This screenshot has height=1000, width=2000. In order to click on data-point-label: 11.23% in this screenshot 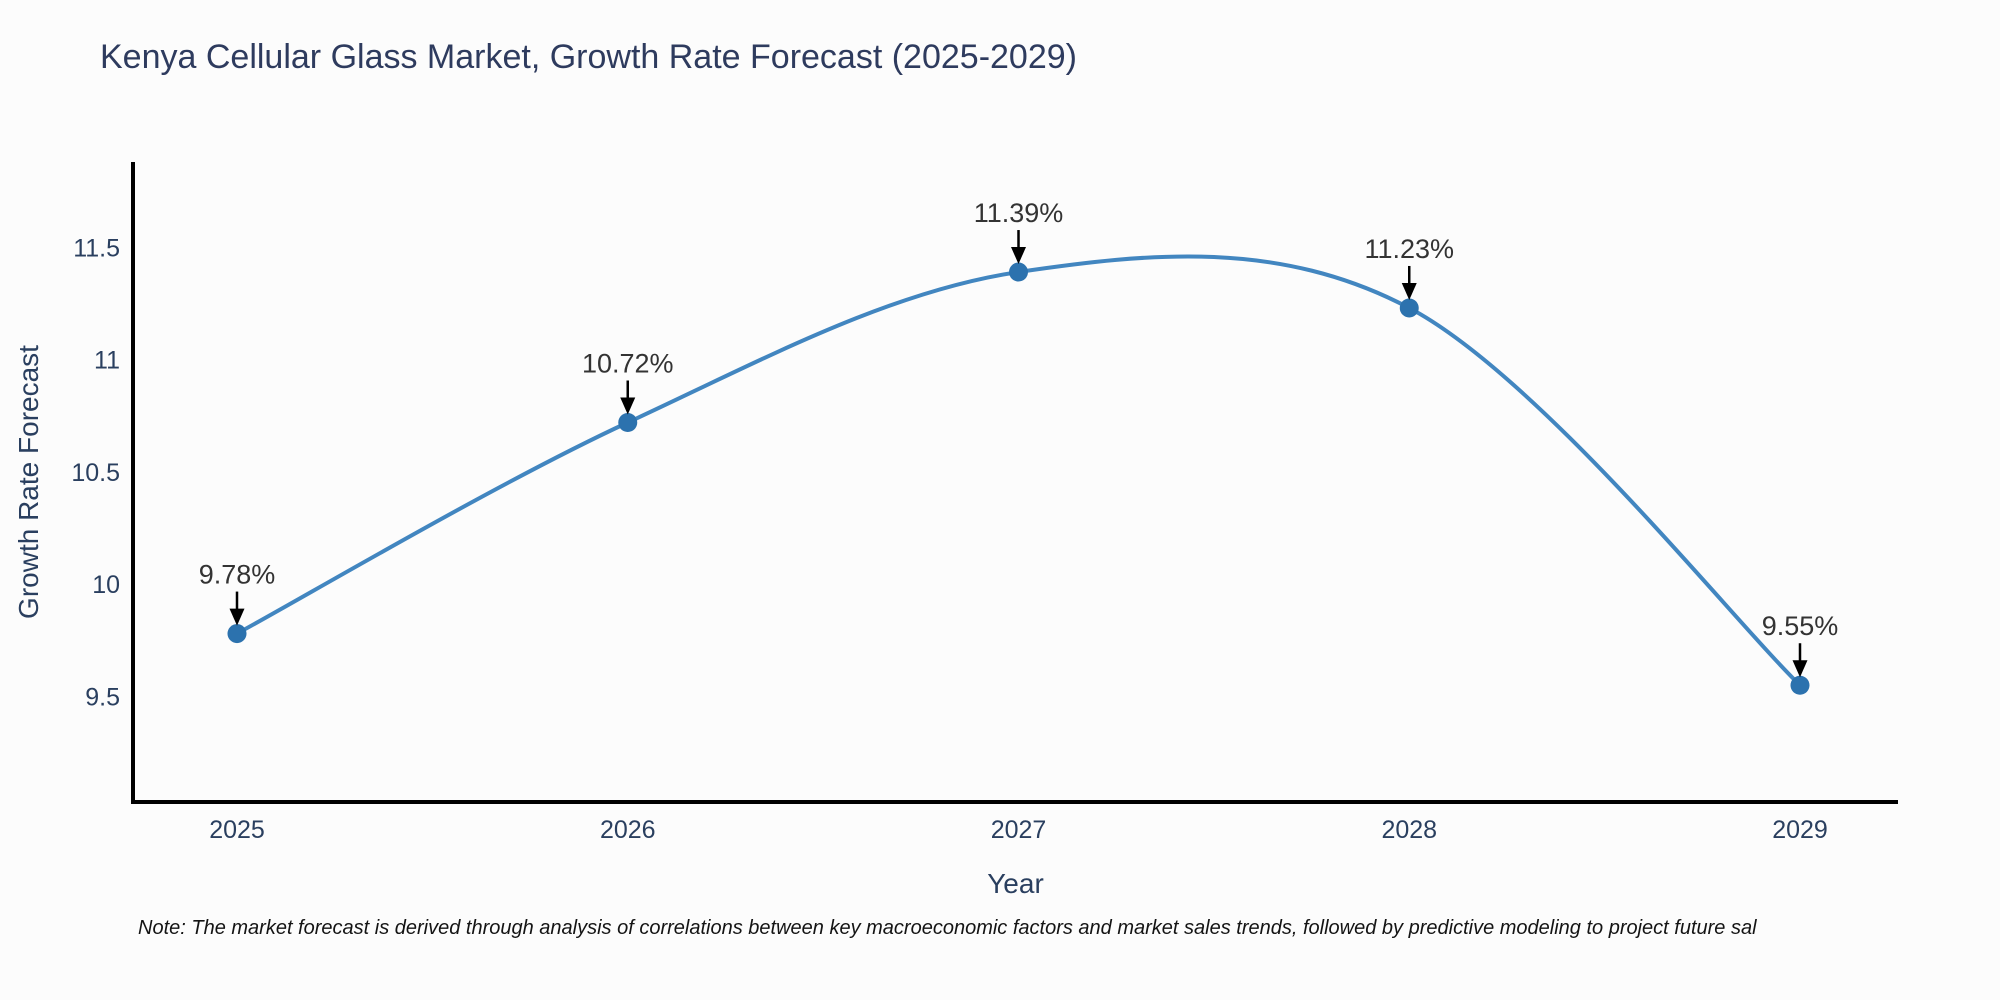, I will do `click(1409, 249)`.